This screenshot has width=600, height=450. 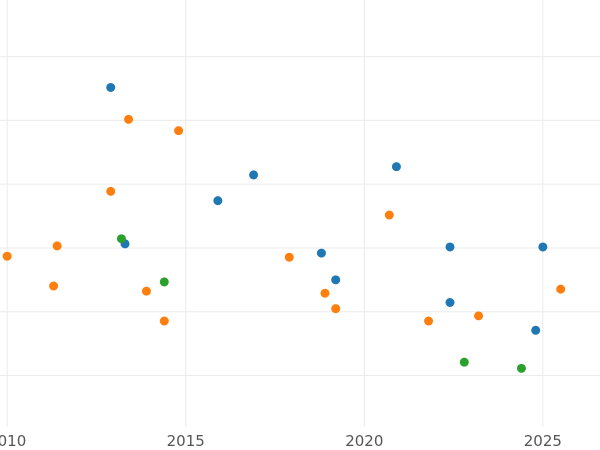 I want to click on x-axis-tick-labels: 2010 2015 2020 2025, so click(x=281, y=441).